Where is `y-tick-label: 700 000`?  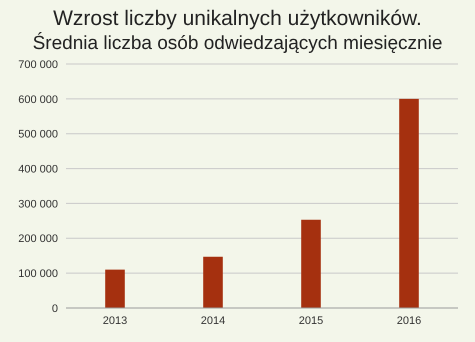
y-tick-label: 700 000 is located at coordinates (38, 64).